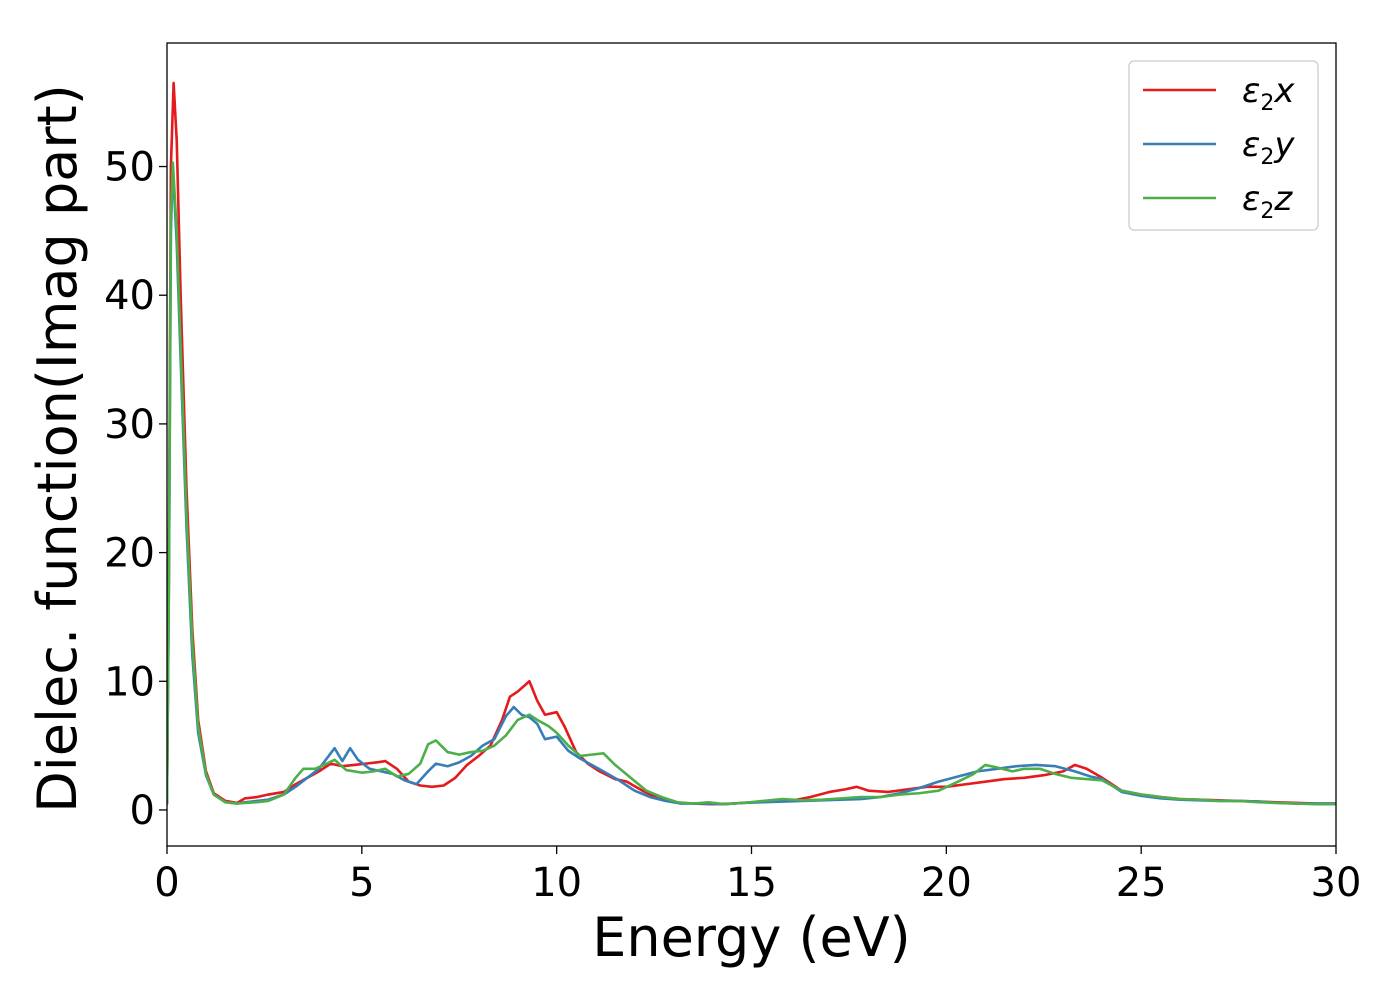 Image resolution: width=1400 pixels, height=1004 pixels. I want to click on x-tick-label: 20, so click(946, 883).